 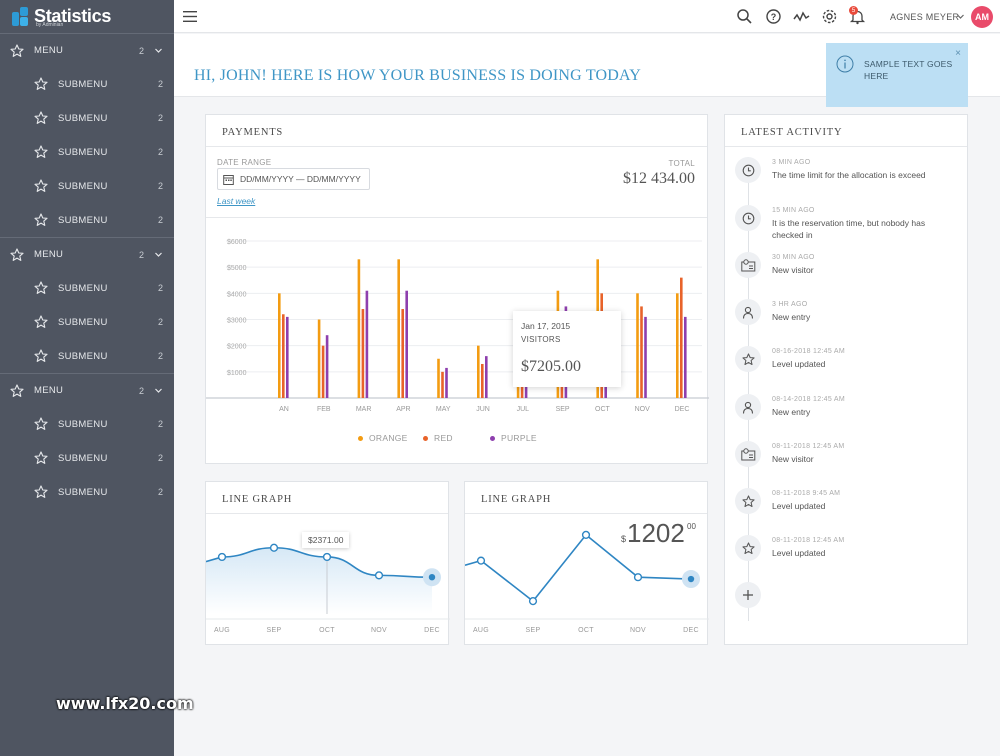 What do you see at coordinates (829, 16) in the screenshot?
I see `settings-icon` at bounding box center [829, 16].